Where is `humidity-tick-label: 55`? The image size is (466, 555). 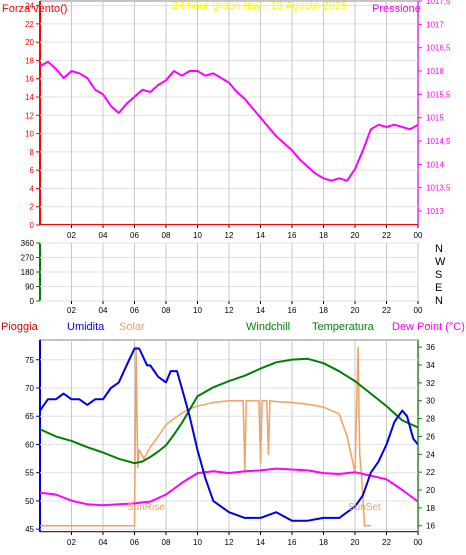 humidity-tick-label: 55 is located at coordinates (29, 473).